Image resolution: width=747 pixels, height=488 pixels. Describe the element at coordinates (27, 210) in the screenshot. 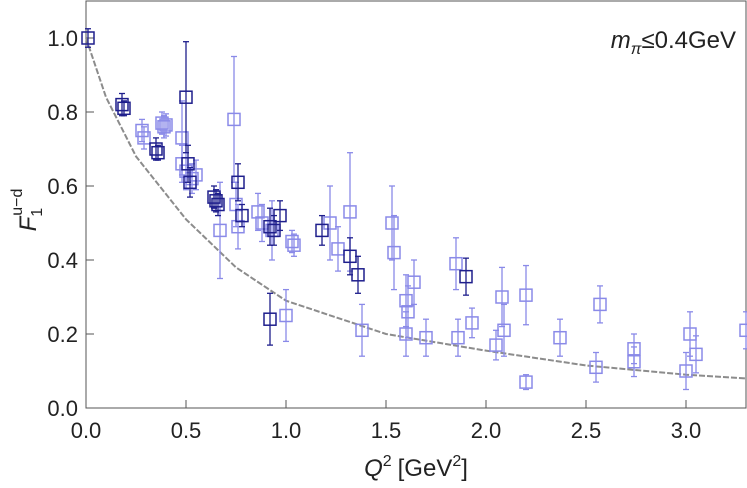

I see `y-axis-label: F1u−d` at that location.